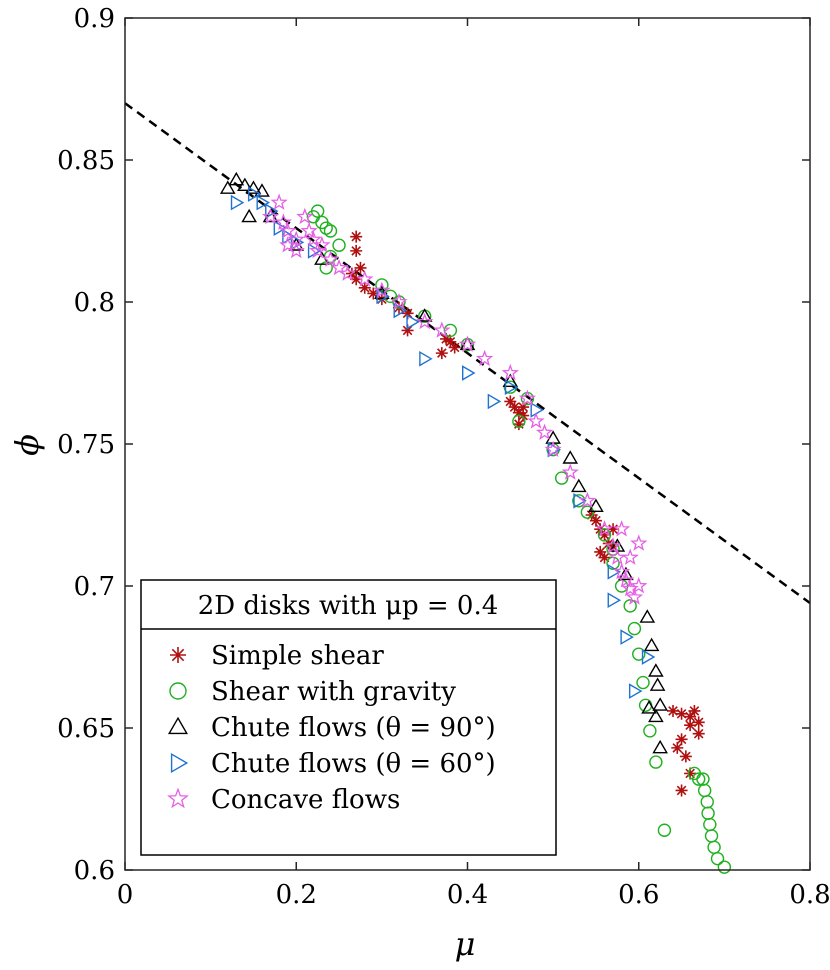 Image resolution: width=830 pixels, height=970 pixels. What do you see at coordinates (94, 587) in the screenshot?
I see `y-tick-label: 0.7` at bounding box center [94, 587].